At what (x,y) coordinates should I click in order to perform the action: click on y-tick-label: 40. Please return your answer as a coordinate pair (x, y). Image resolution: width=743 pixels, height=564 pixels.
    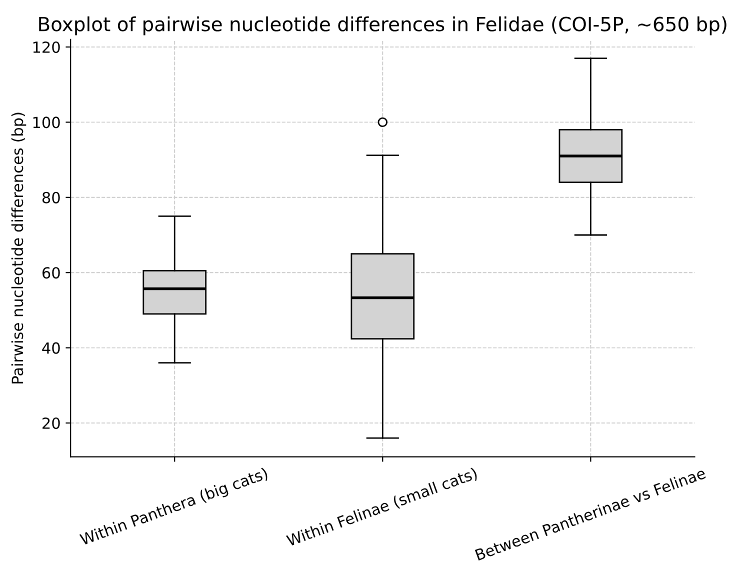
    Looking at the image, I should click on (51, 348).